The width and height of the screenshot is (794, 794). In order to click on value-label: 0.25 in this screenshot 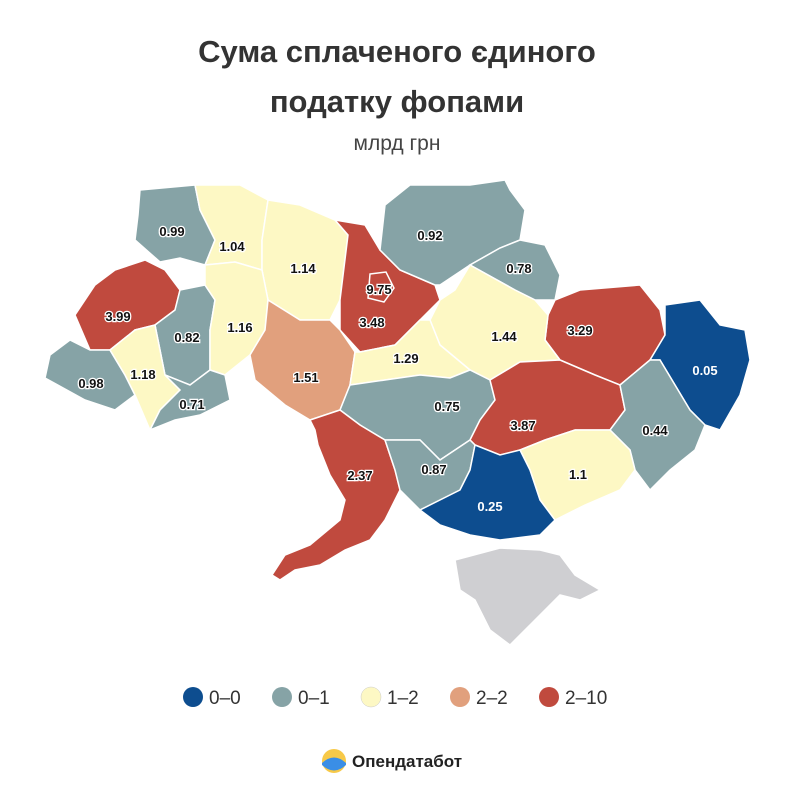, I will do `click(489, 506)`.